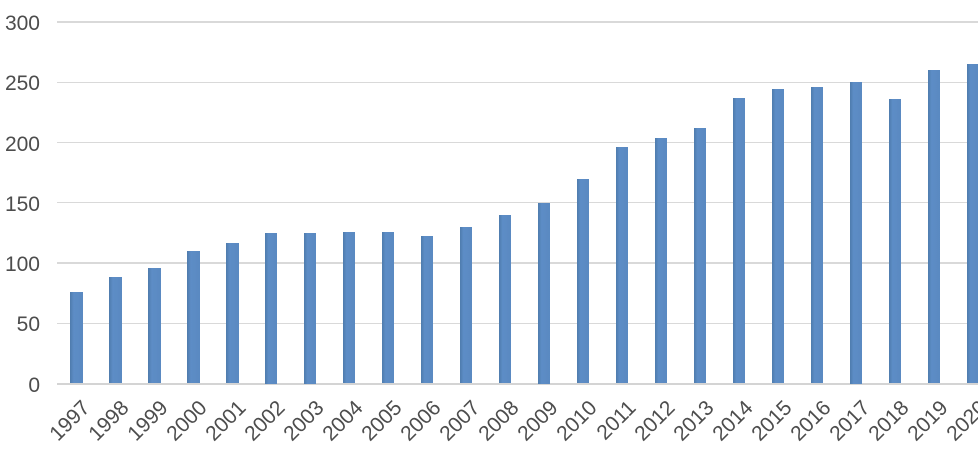  What do you see at coordinates (154, 325) in the screenshot?
I see `bar-1999` at bounding box center [154, 325].